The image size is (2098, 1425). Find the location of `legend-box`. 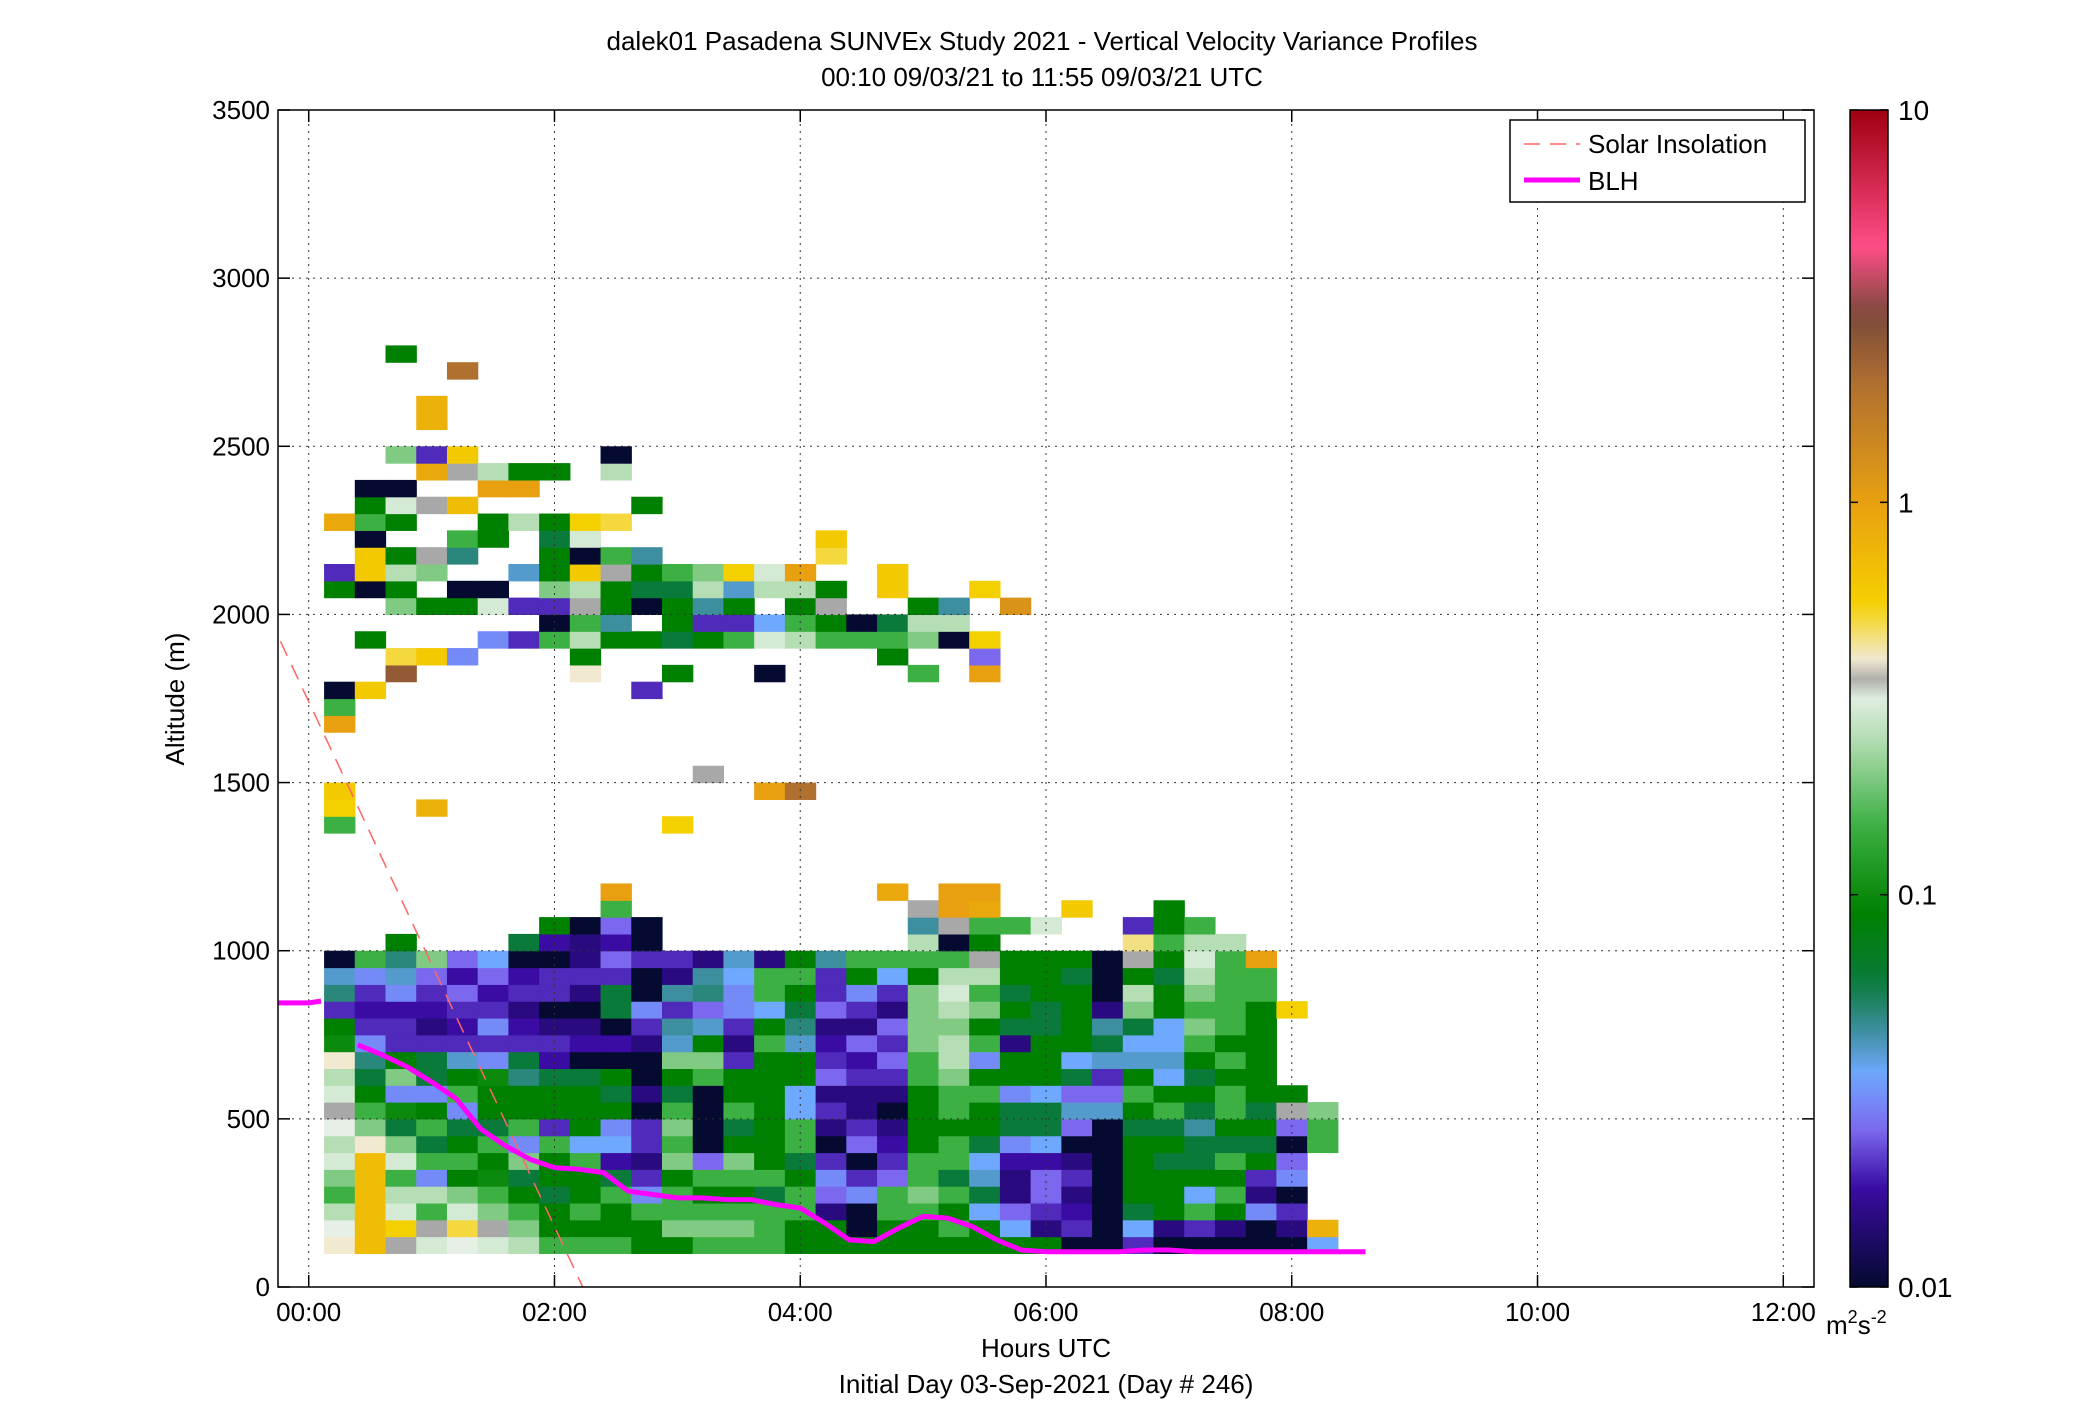

legend-box is located at coordinates (1657, 161).